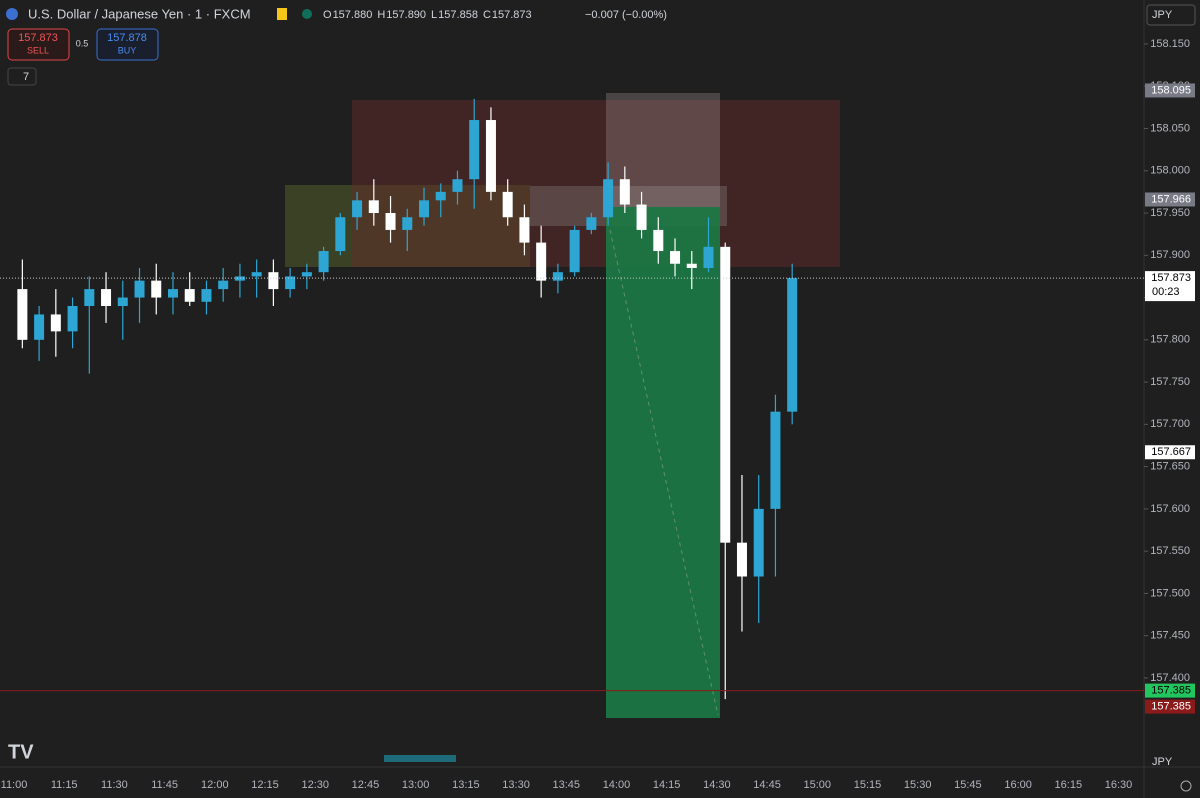 Image resolution: width=1200 pixels, height=798 pixels. Describe the element at coordinates (22, 76) in the screenshot. I see `indicators-toggle` at that location.